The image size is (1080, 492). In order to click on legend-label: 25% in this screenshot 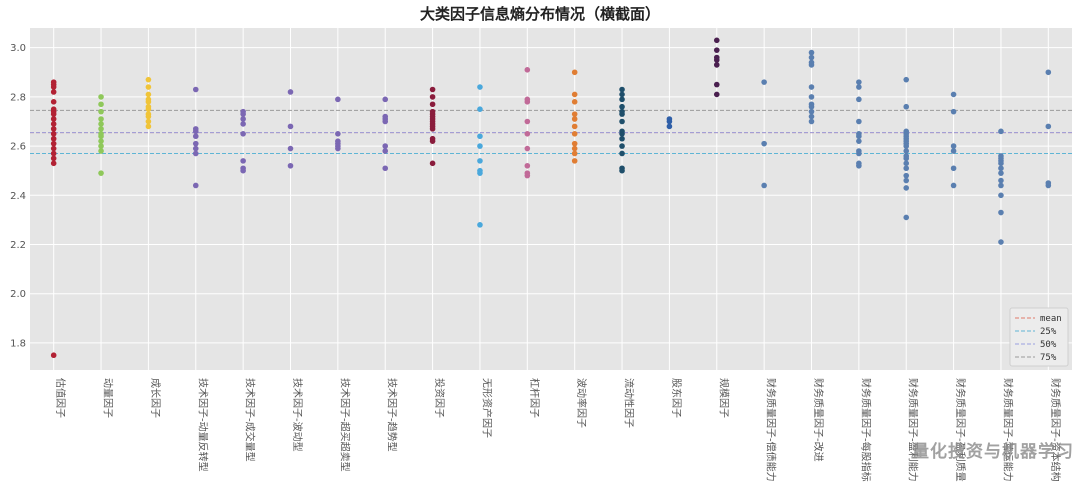, I will do `click(1048, 332)`.